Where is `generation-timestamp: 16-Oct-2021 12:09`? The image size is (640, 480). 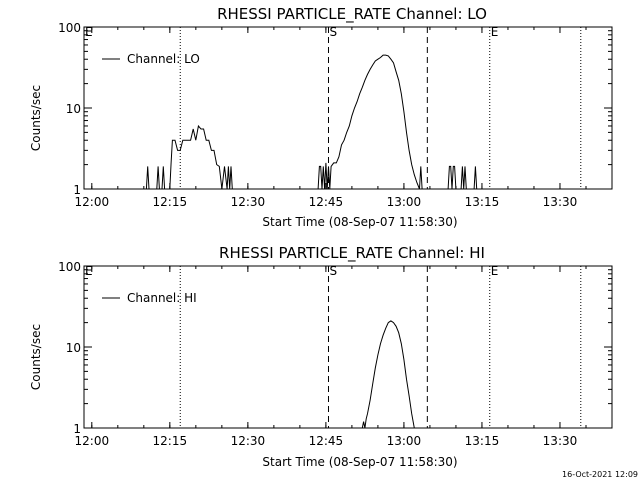 generation-timestamp: 16-Oct-2021 12:09 is located at coordinates (600, 474).